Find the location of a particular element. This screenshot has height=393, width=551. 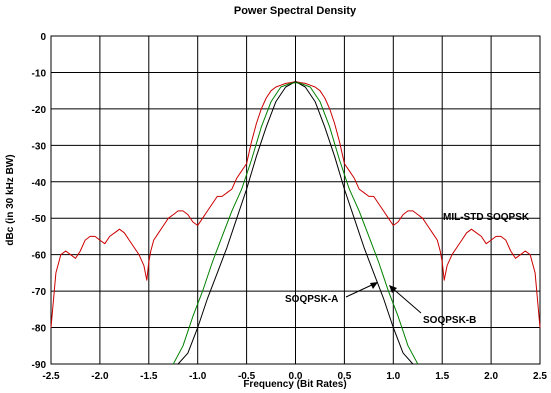

y-tick-label: -30 is located at coordinates (39, 146).